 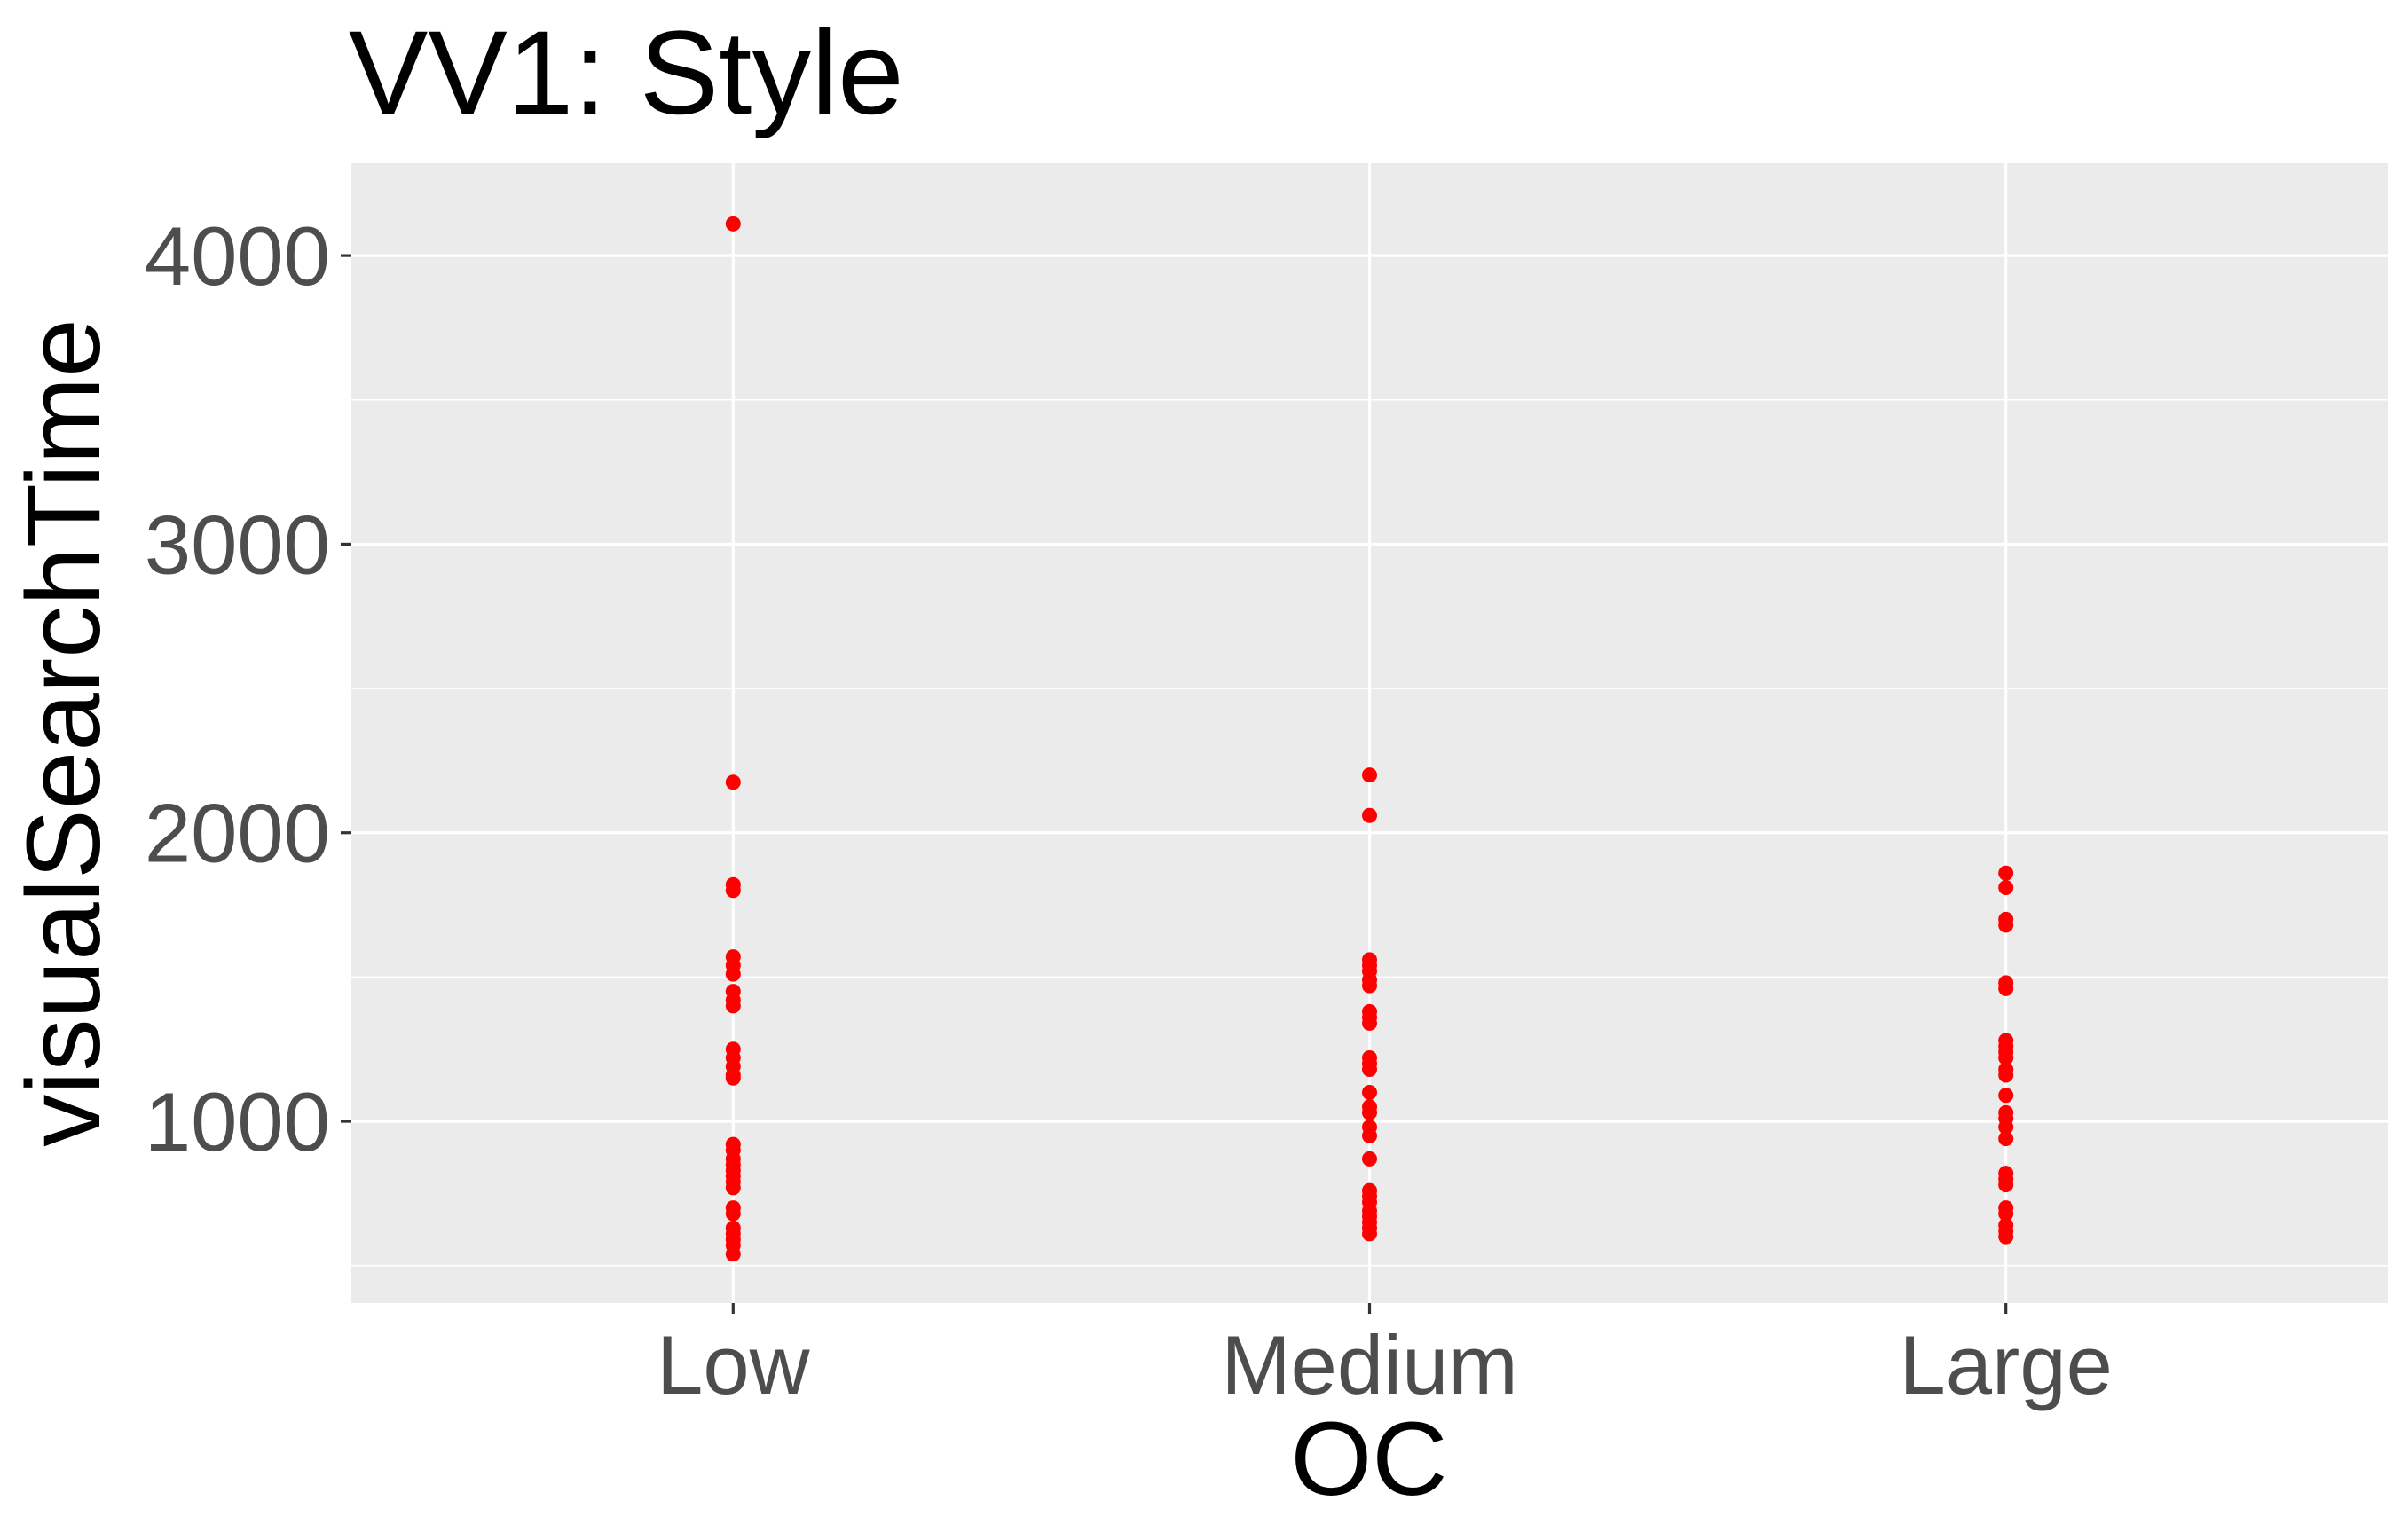 What do you see at coordinates (238, 544) in the screenshot?
I see `y-tick-label: 3000` at bounding box center [238, 544].